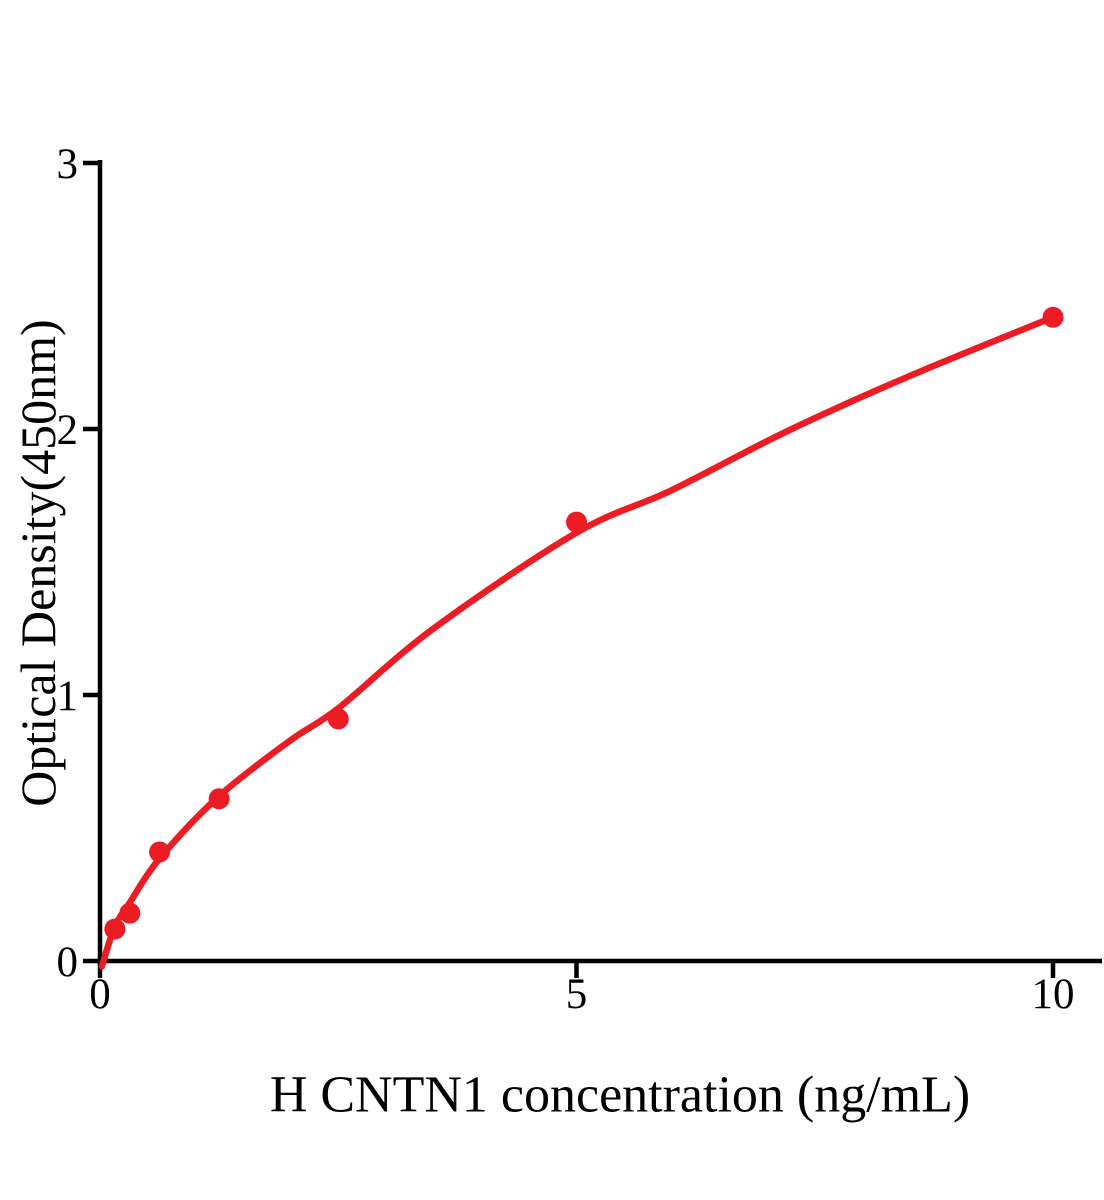 This screenshot has height=1200, width=1104. What do you see at coordinates (577, 994) in the screenshot?
I see `x-tick-label: 5` at bounding box center [577, 994].